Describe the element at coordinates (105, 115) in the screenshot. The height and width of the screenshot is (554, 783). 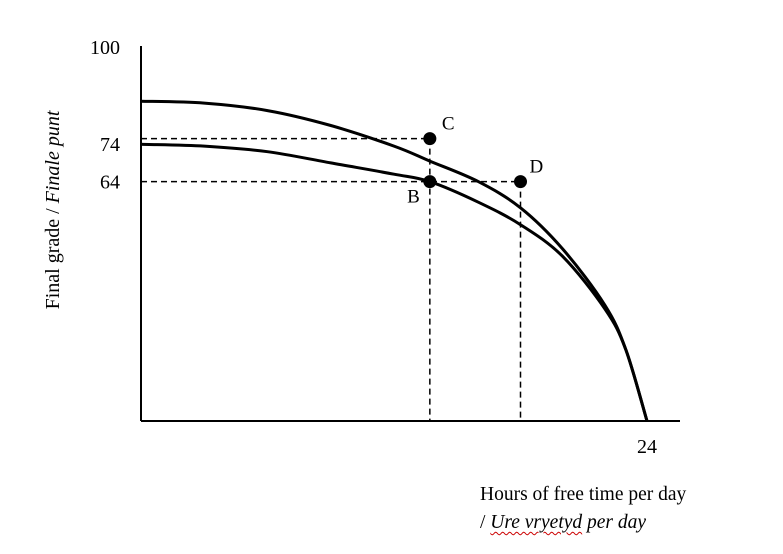
I see `y-tick-labels: 100 74 64` at that location.